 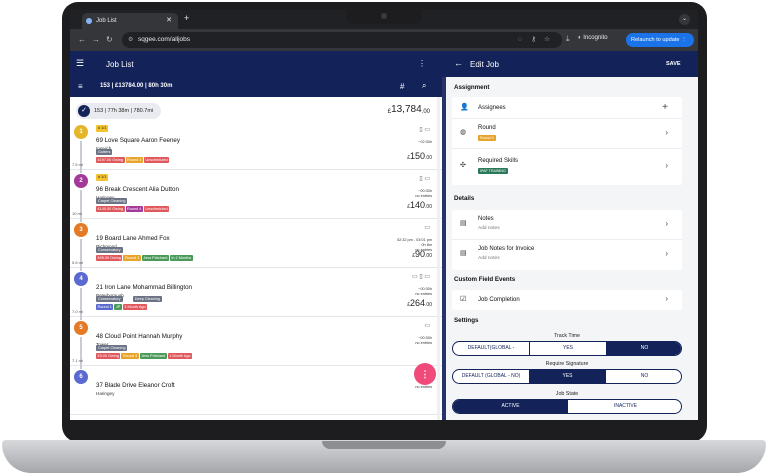 What do you see at coordinates (402, 86) in the screenshot?
I see `hash-icon: #` at bounding box center [402, 86].